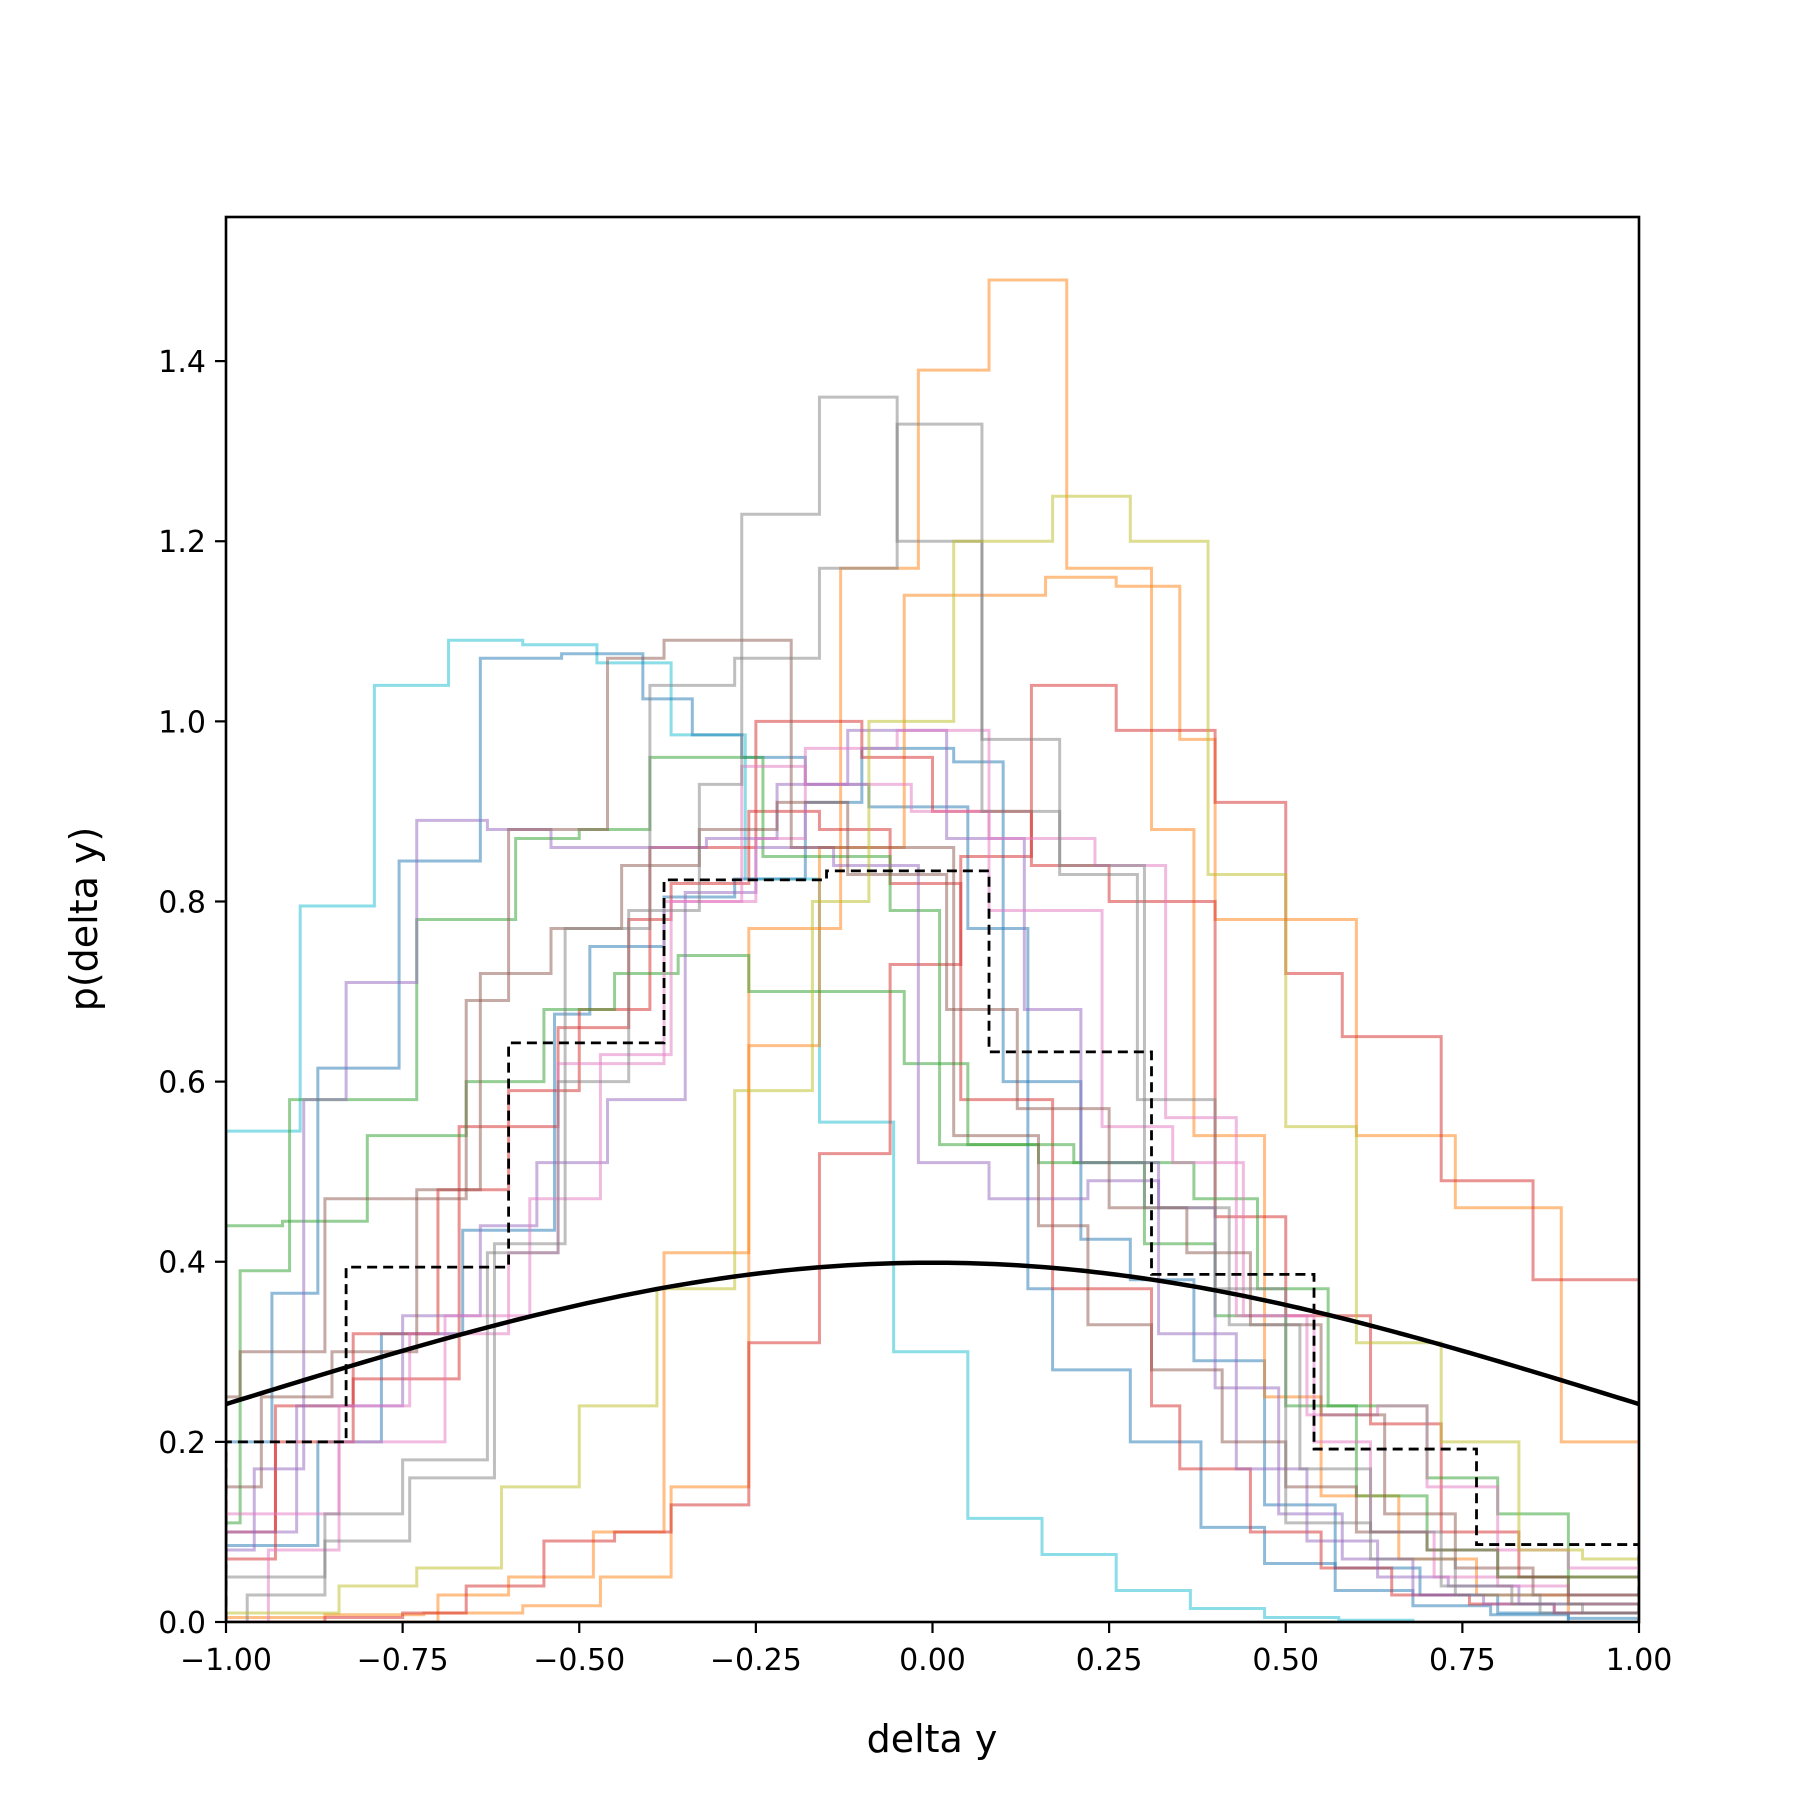  What do you see at coordinates (756, 1660) in the screenshot?
I see `x-tick-label: −0.25` at bounding box center [756, 1660].